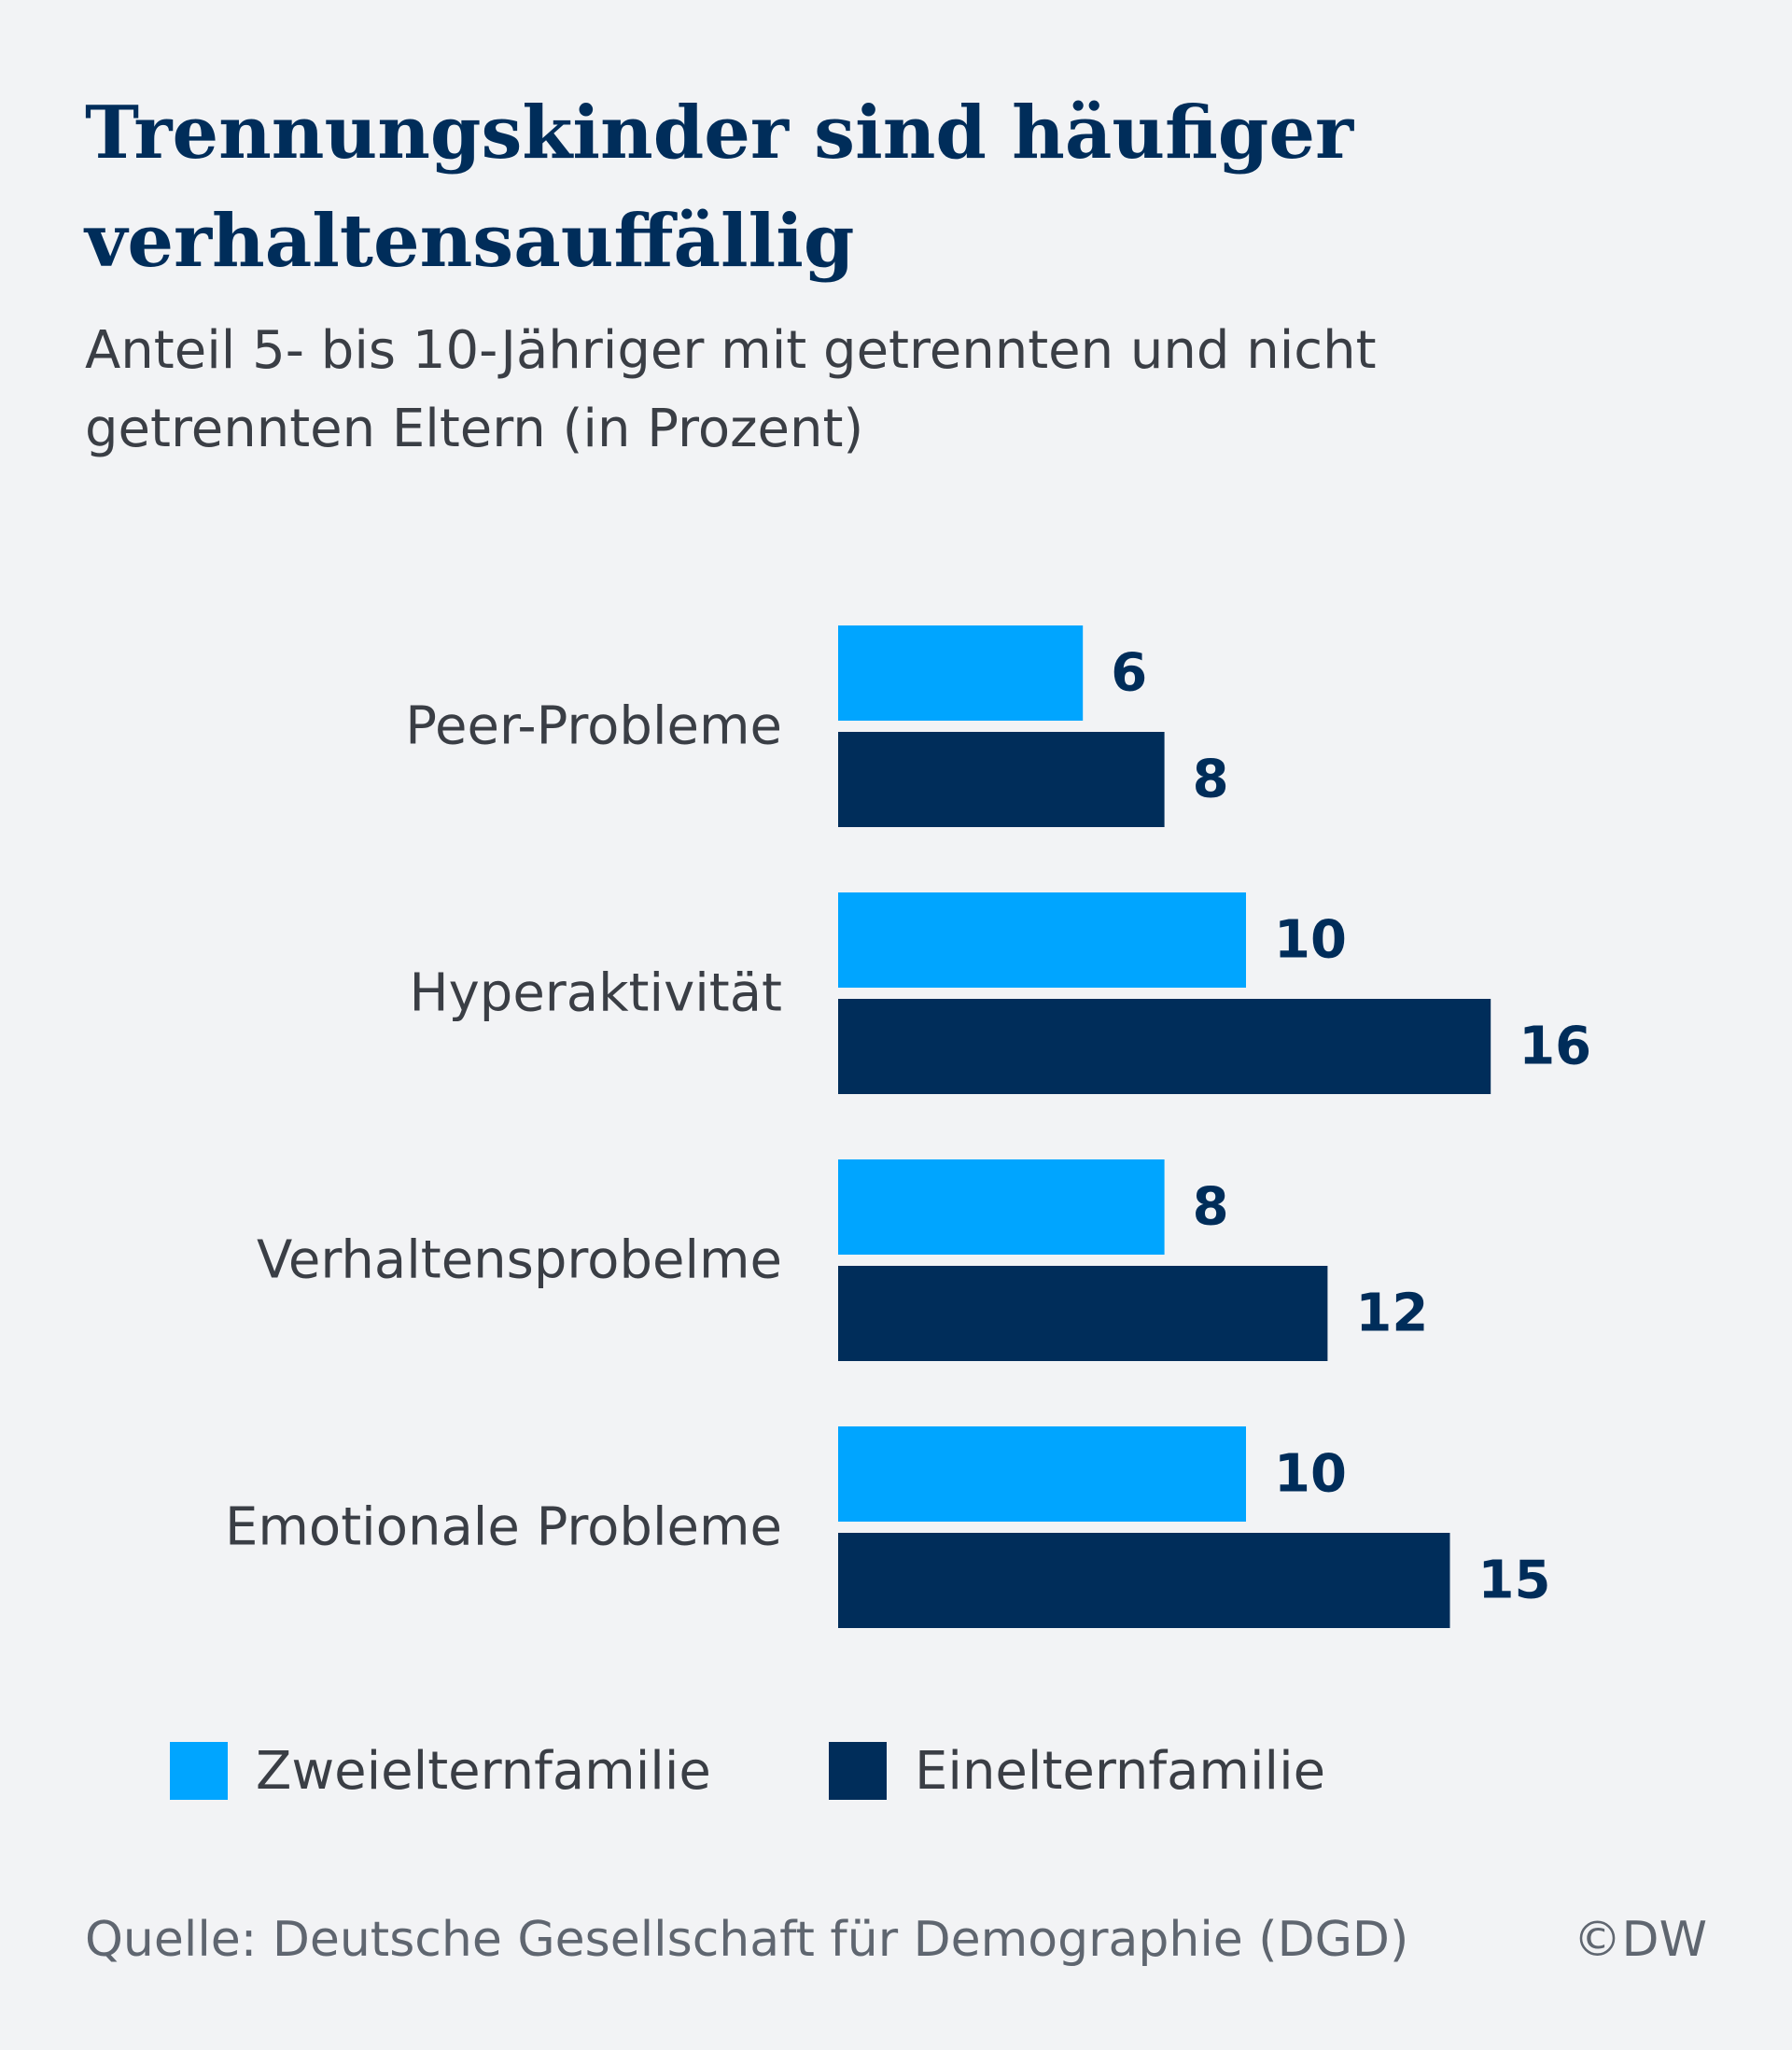 The width and height of the screenshot is (1792, 2050). I want to click on value-label-emotionale-probleme-einelternfamilie: 15, so click(1514, 1581).